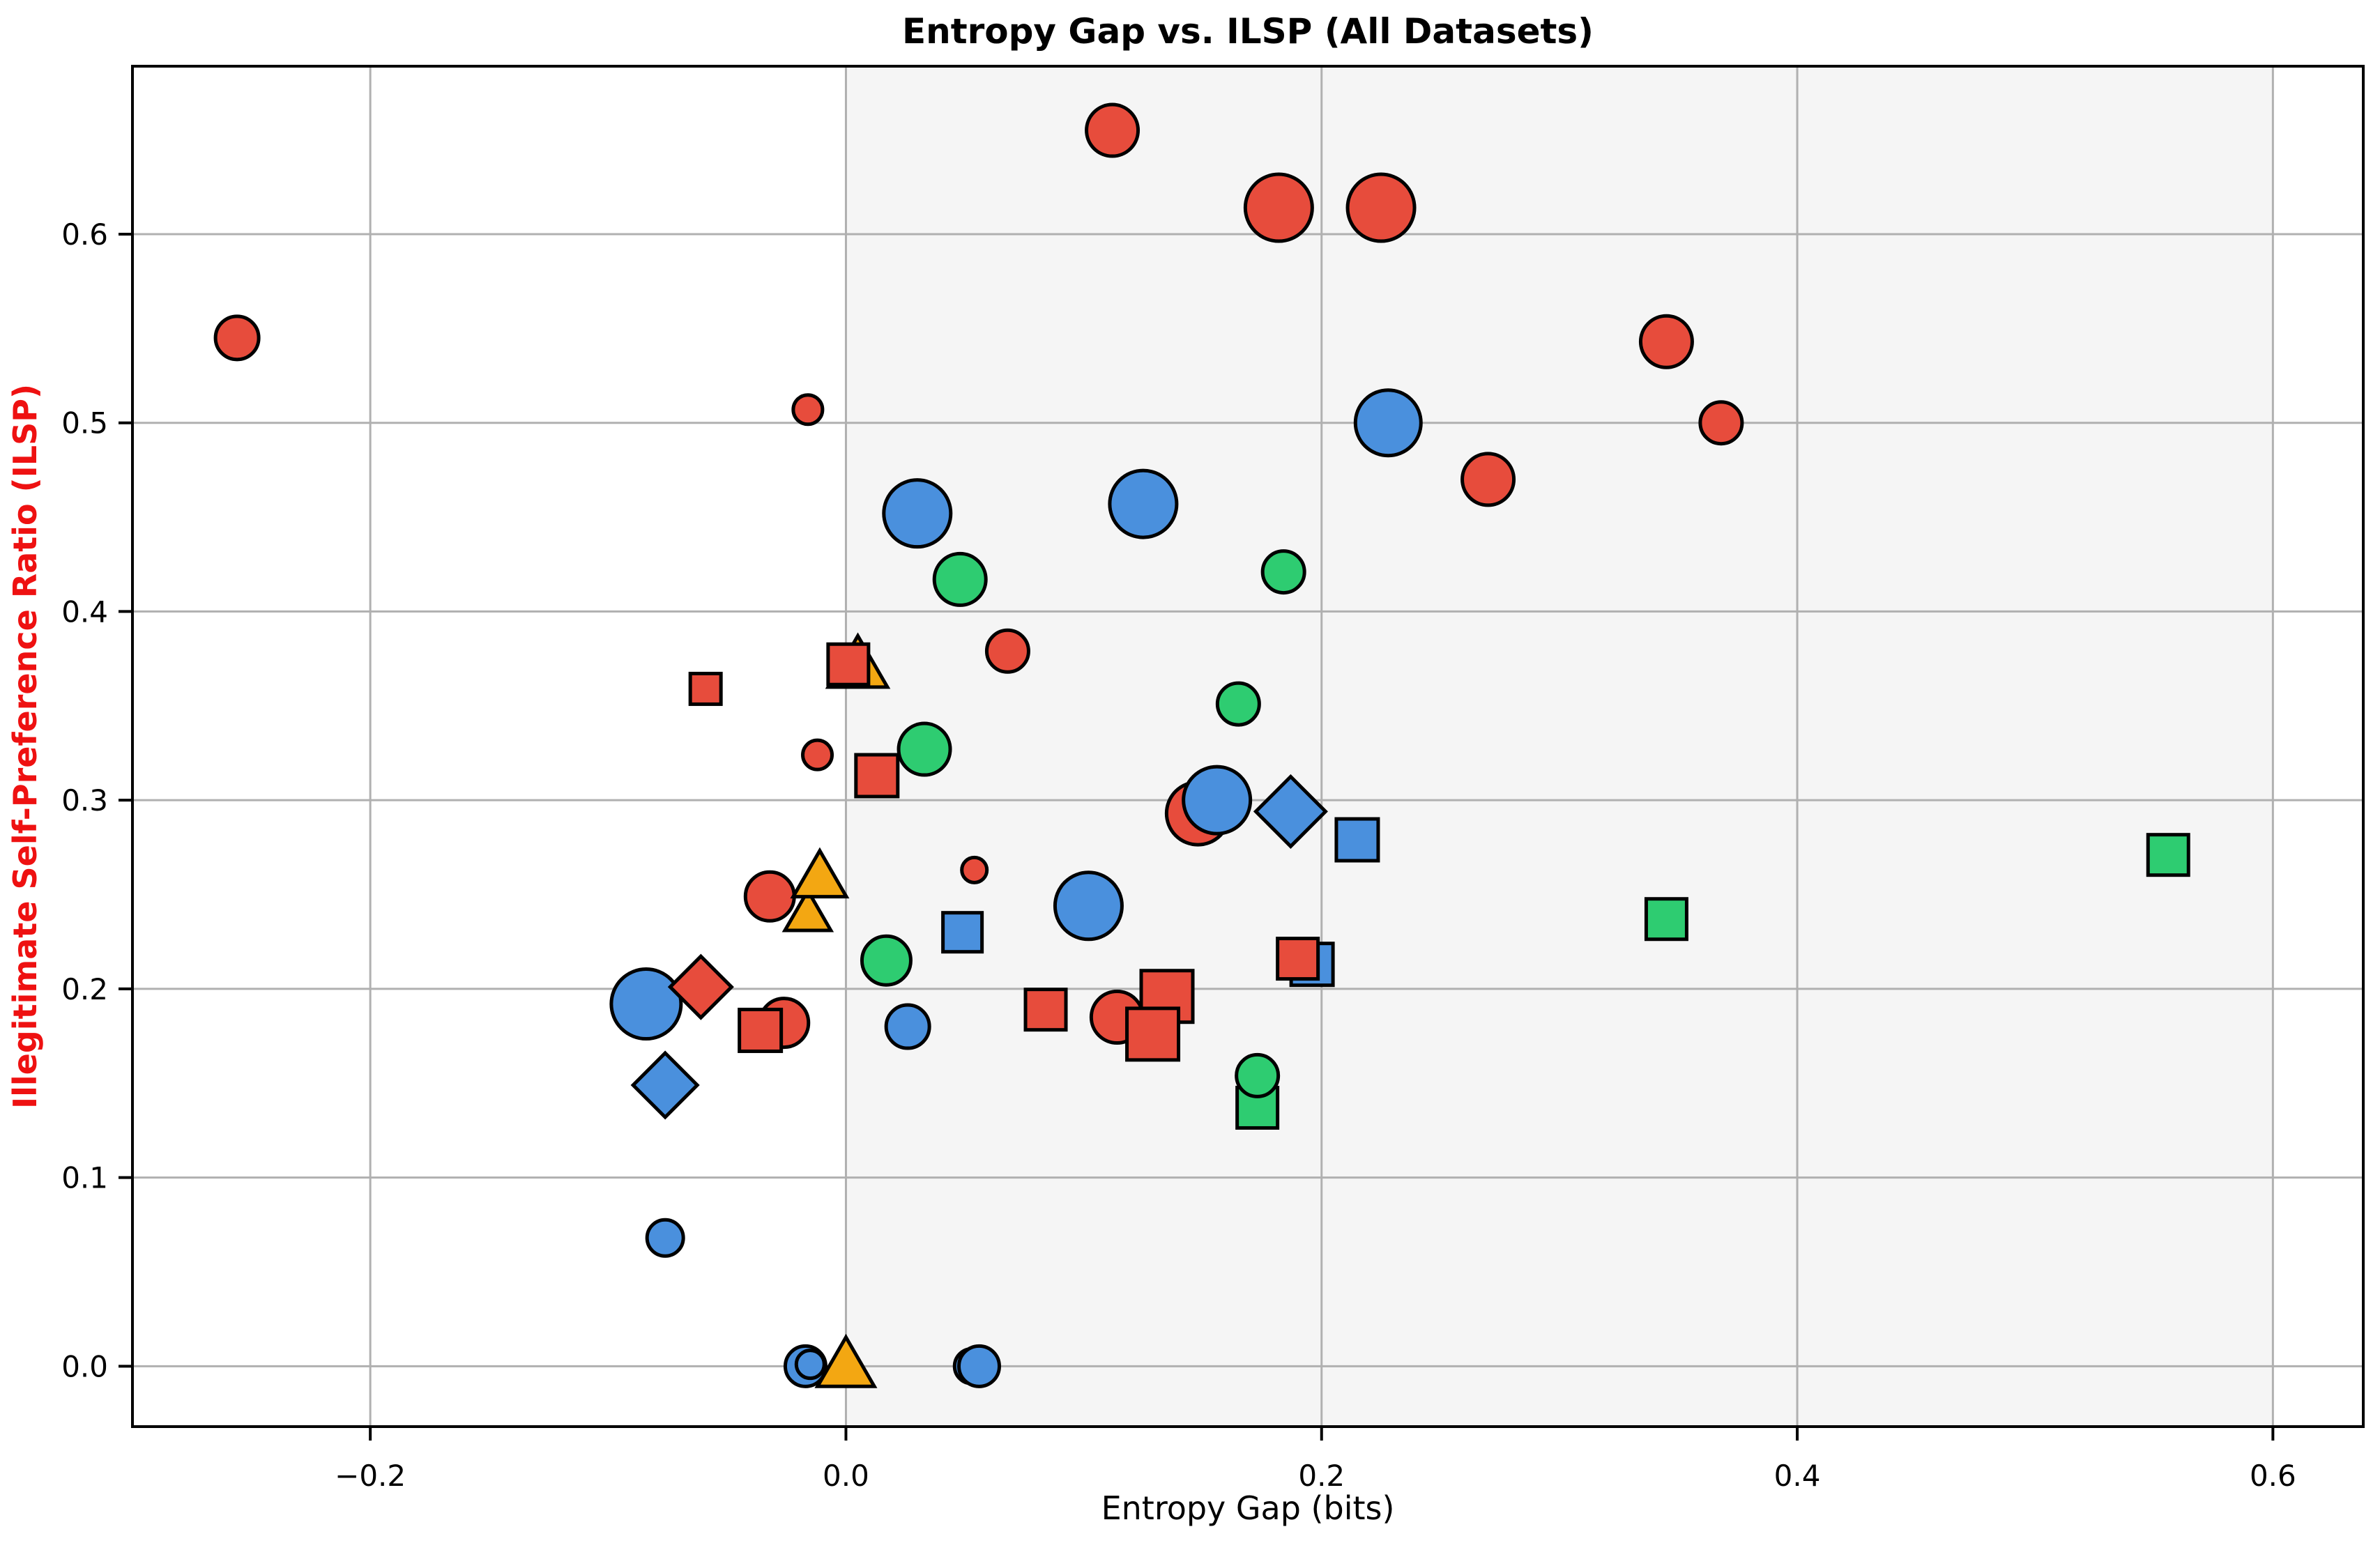  I want to click on x-tick-label: 0.6, so click(2273, 1476).